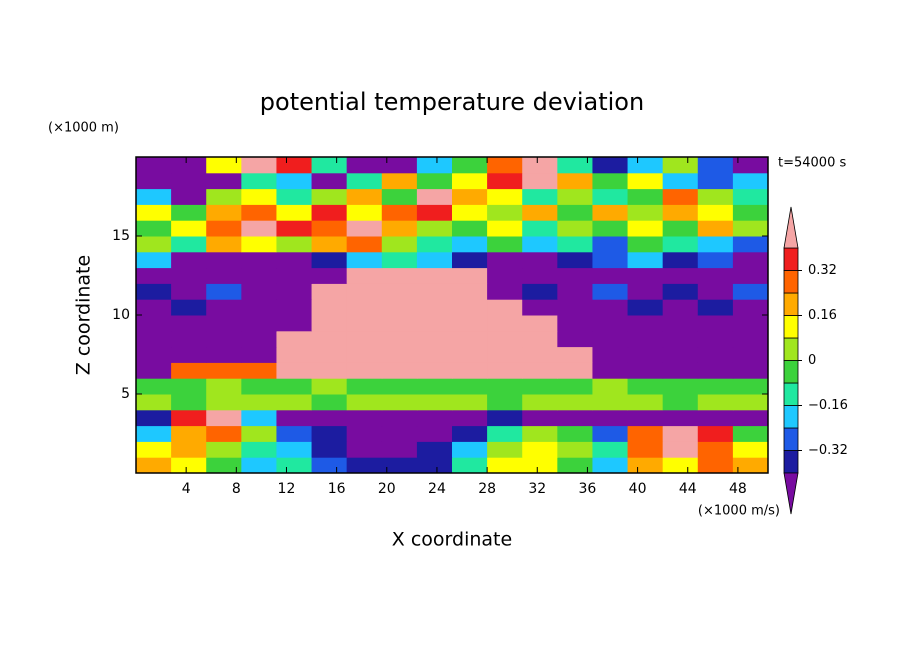 The width and height of the screenshot is (904, 654). I want to click on y-unit: (×1000 m), so click(83, 128).